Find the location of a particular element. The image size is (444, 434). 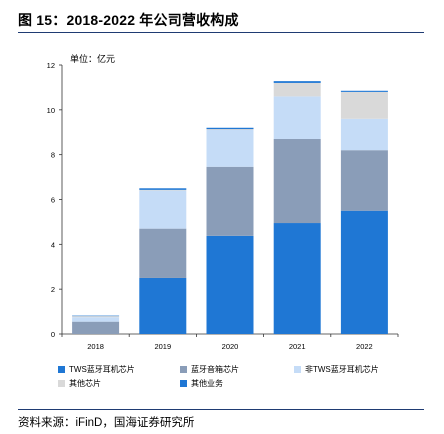

legend-item: 非TWS蓝牙耳机芯片 is located at coordinates (336, 369).